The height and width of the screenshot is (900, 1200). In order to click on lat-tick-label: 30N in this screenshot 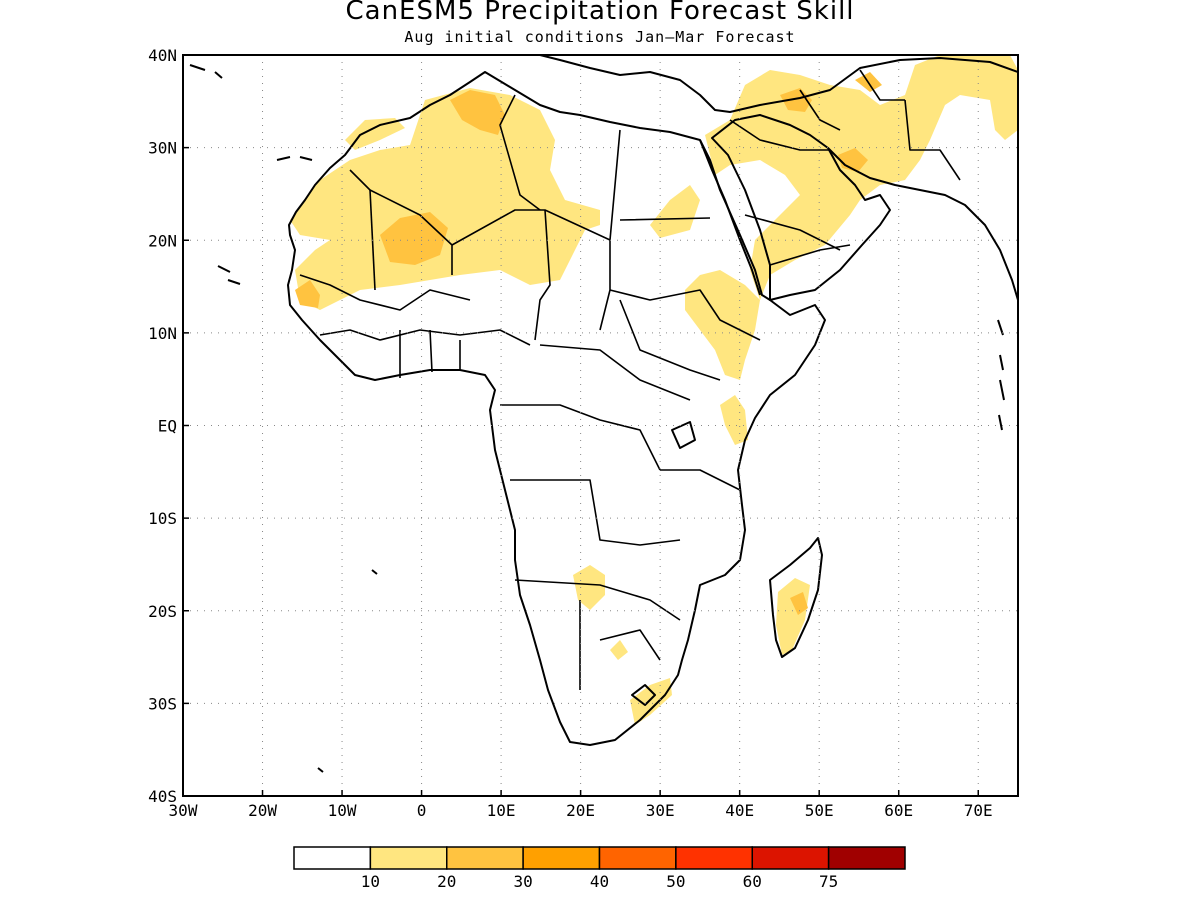, I will do `click(162, 148)`.